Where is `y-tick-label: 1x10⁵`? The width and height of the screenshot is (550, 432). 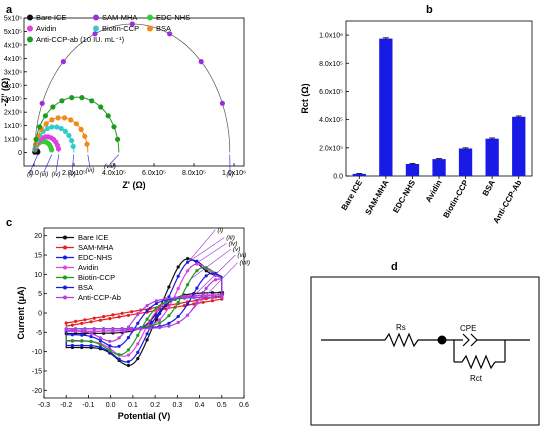
y-tick-label: 1x10⁵ is located at coordinates (13, 140).